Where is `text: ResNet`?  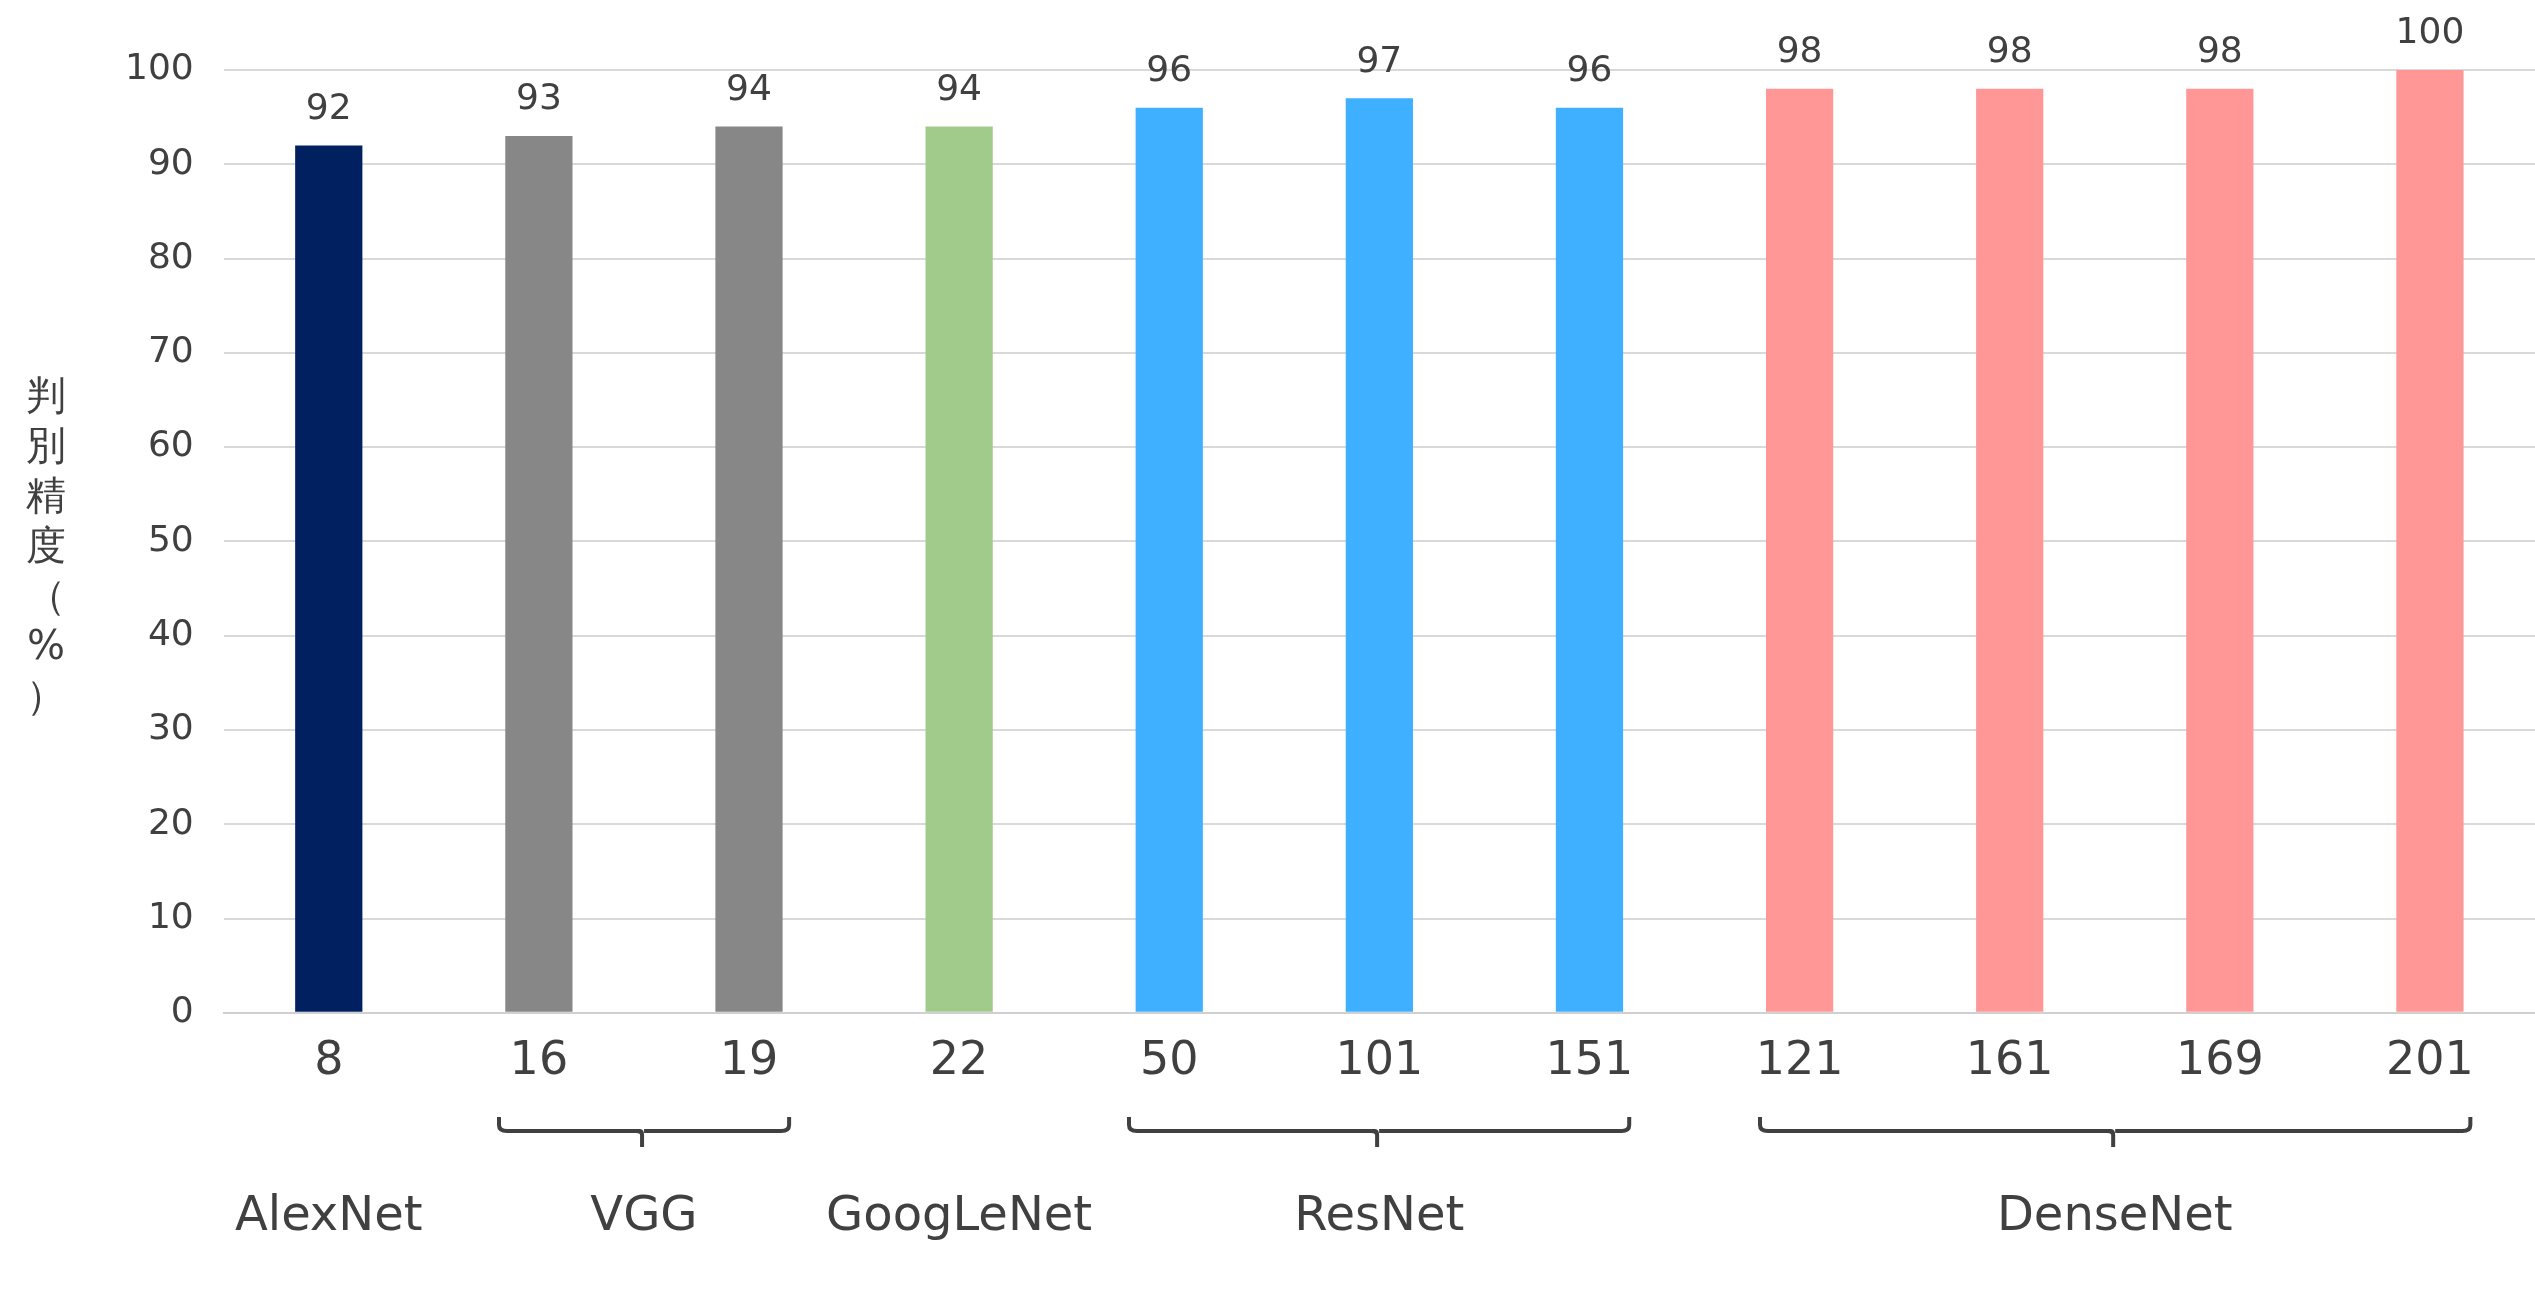 text: ResNet is located at coordinates (1379, 1213).